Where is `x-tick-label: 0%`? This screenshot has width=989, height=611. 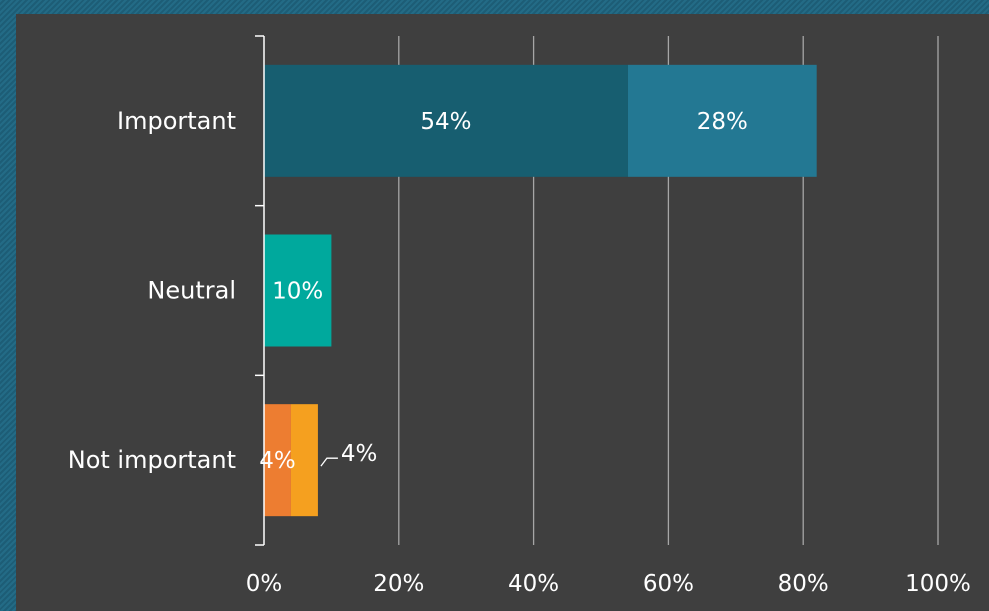 x-tick-label: 0% is located at coordinates (264, 584).